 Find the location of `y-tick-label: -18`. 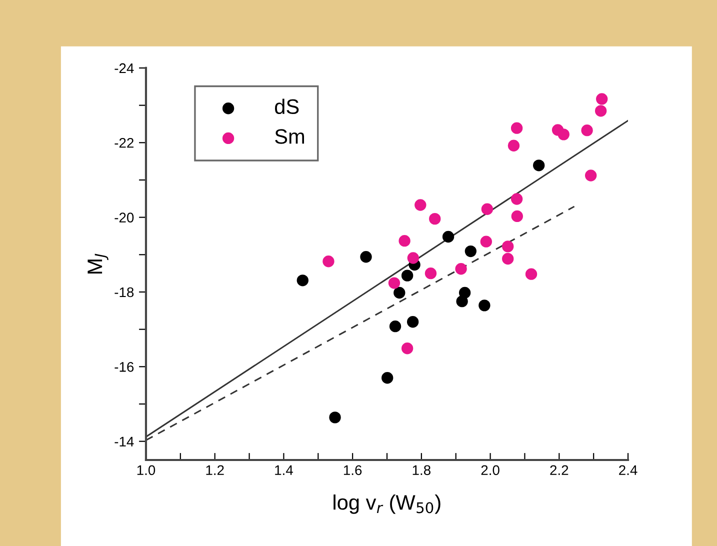

y-tick-label: -18 is located at coordinates (124, 292).